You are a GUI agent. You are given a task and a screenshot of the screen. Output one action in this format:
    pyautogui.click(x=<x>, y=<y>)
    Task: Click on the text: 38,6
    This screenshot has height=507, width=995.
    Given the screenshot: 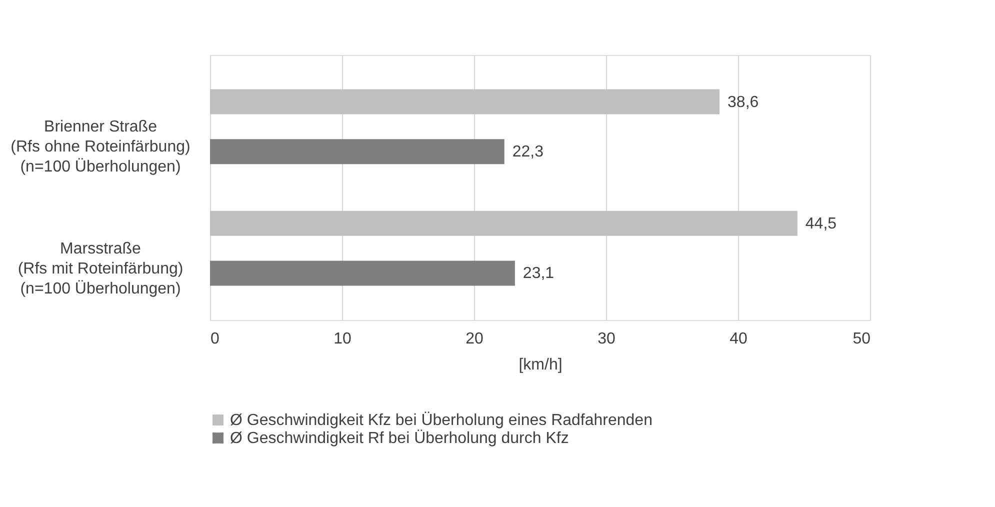 What is the action you would take?
    pyautogui.click(x=743, y=102)
    